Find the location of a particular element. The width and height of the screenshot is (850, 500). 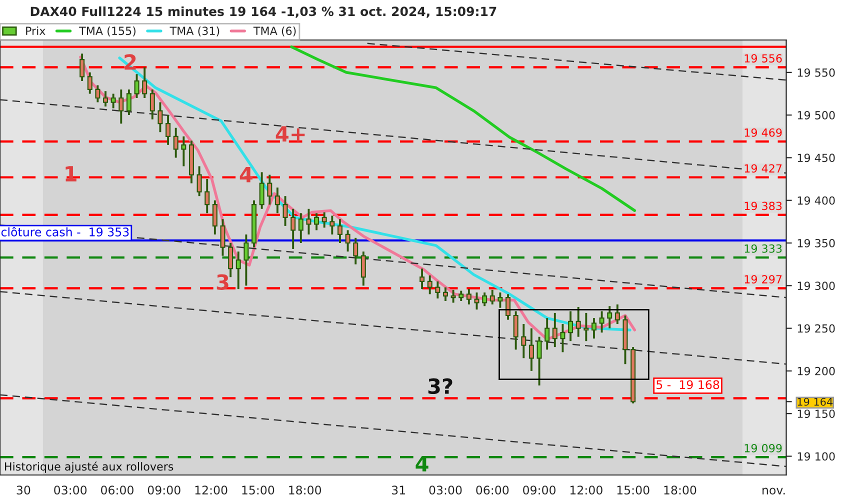

y-tick-label: 19 500 is located at coordinates (816, 115).